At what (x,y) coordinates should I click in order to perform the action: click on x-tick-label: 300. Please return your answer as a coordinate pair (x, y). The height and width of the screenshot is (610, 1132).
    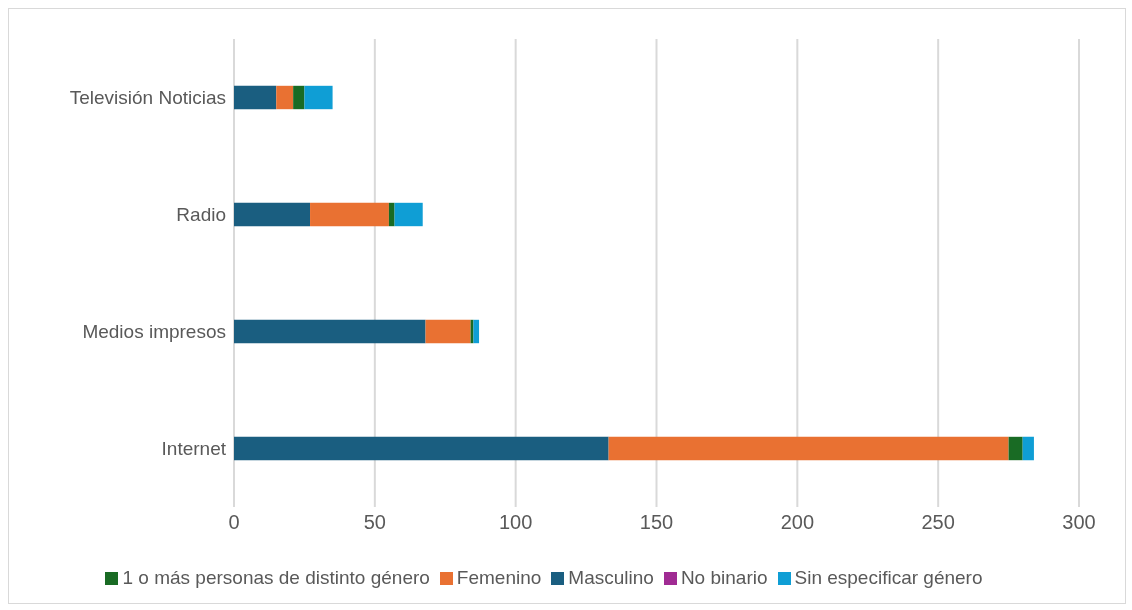
    Looking at the image, I should click on (1079, 522).